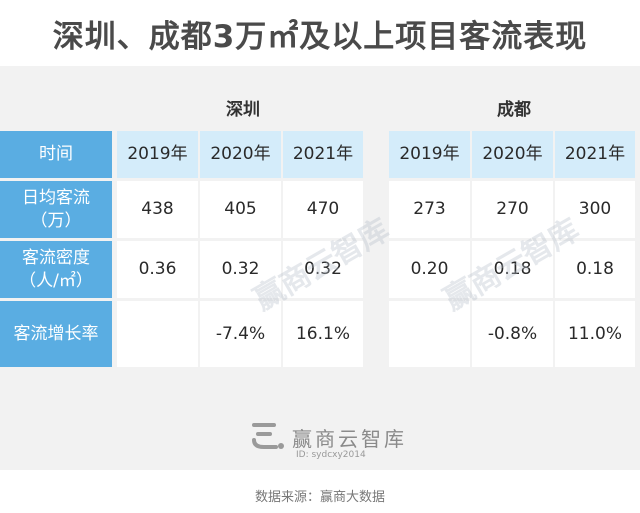 The width and height of the screenshot is (640, 513). I want to click on page-title: 深圳、成都3万㎡及以上项目客流表现, so click(320, 36).